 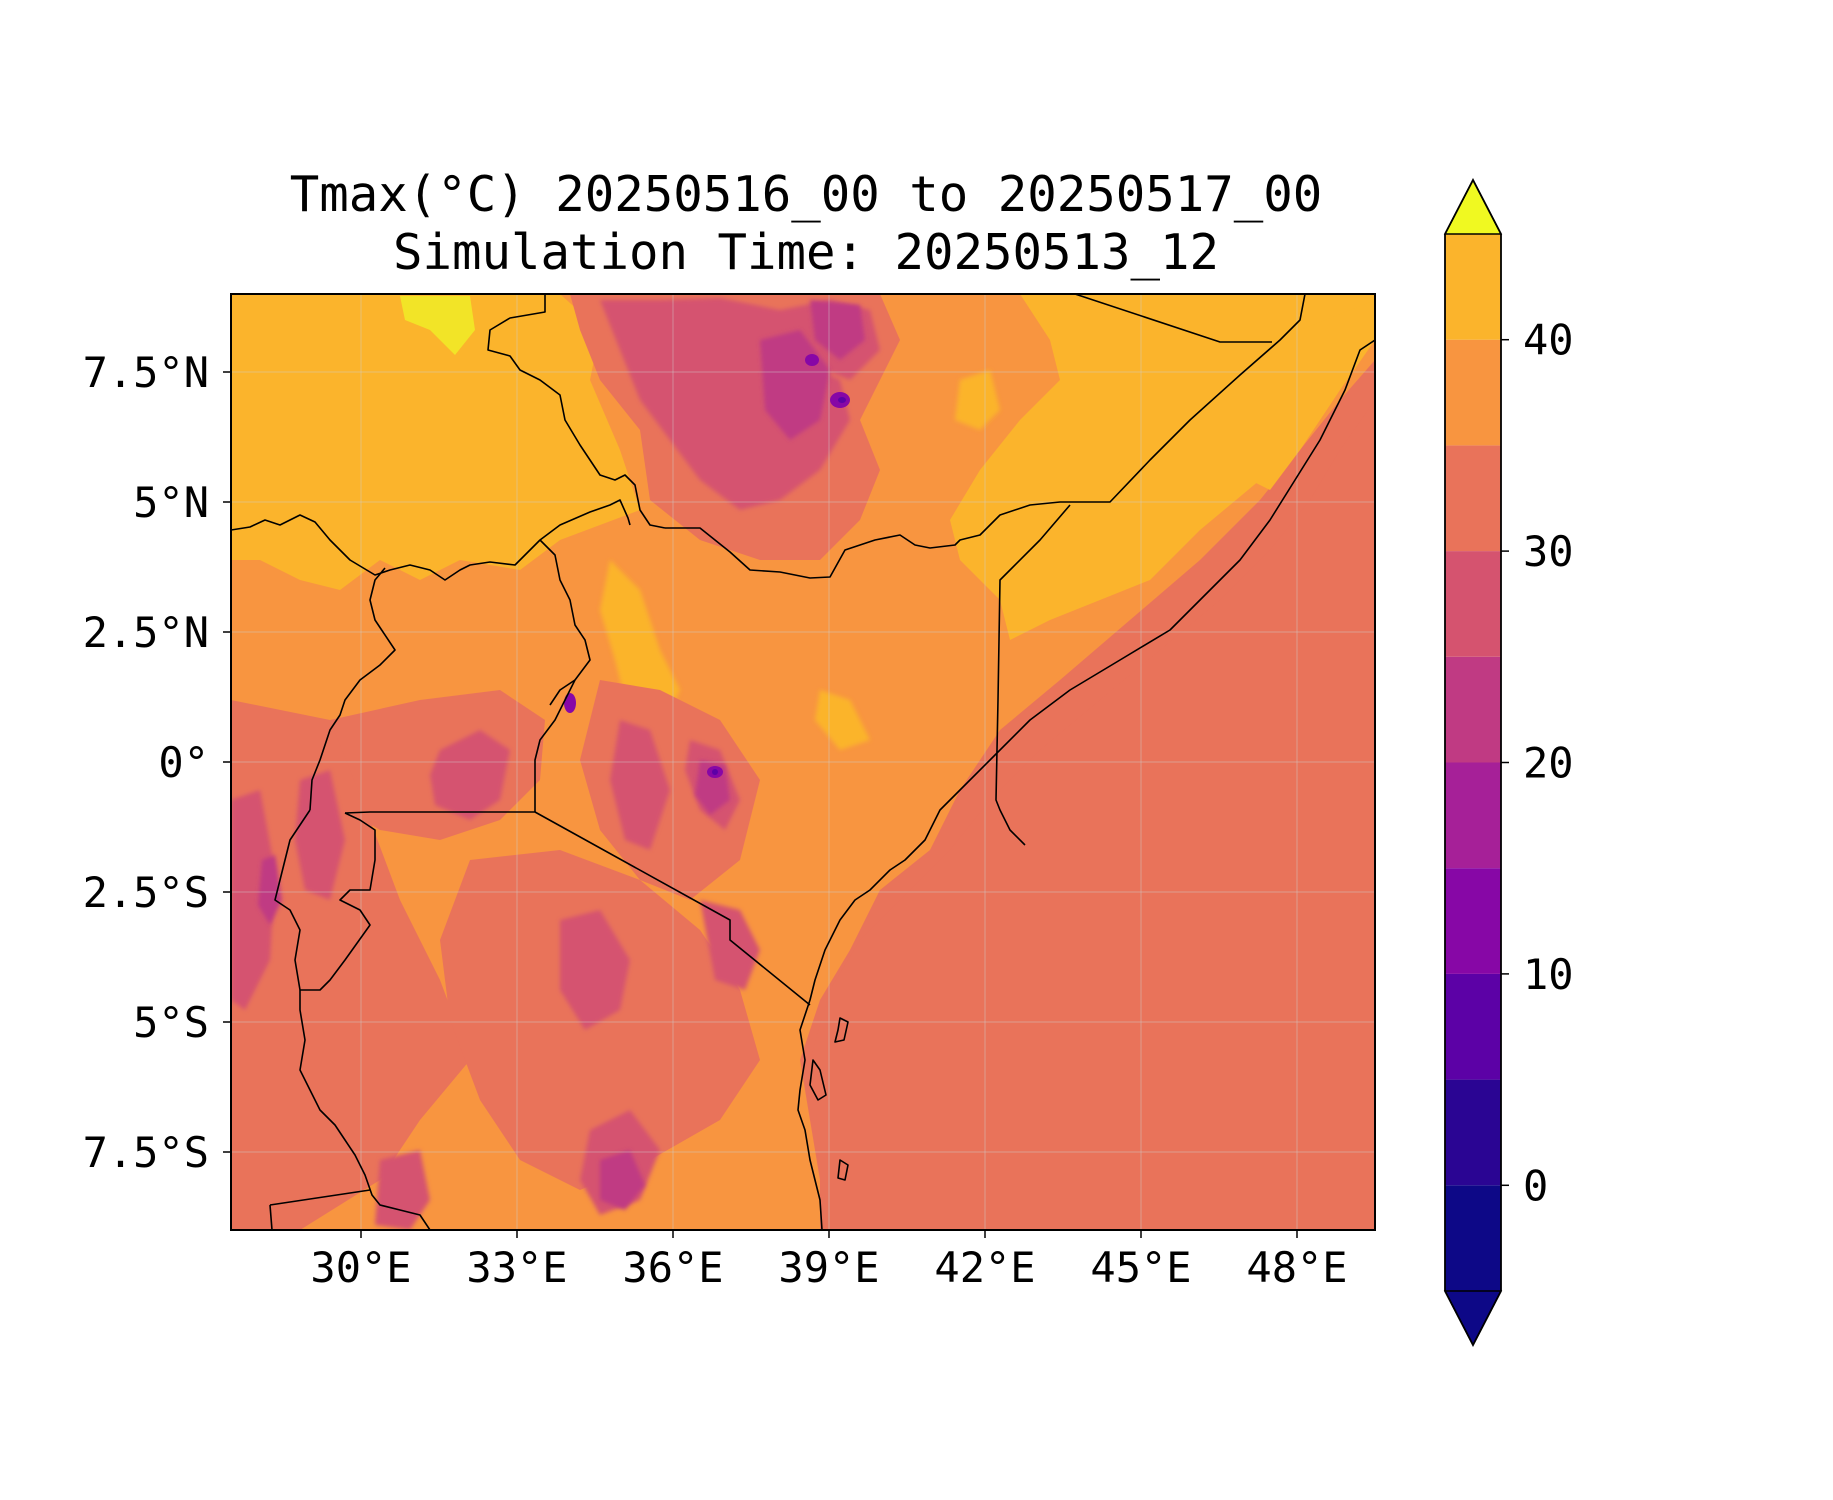 What do you see at coordinates (1473, 1318) in the screenshot?
I see `colorbar-under-extension` at bounding box center [1473, 1318].